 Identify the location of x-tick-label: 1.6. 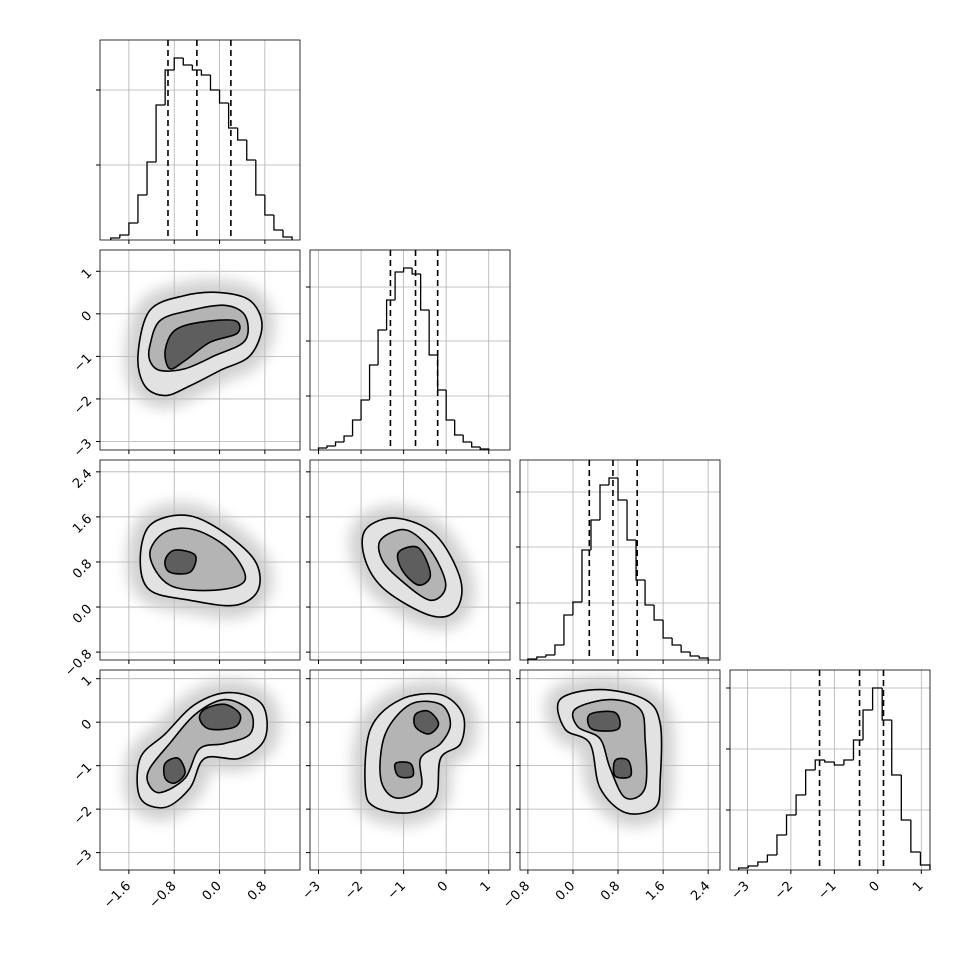
(655, 891).